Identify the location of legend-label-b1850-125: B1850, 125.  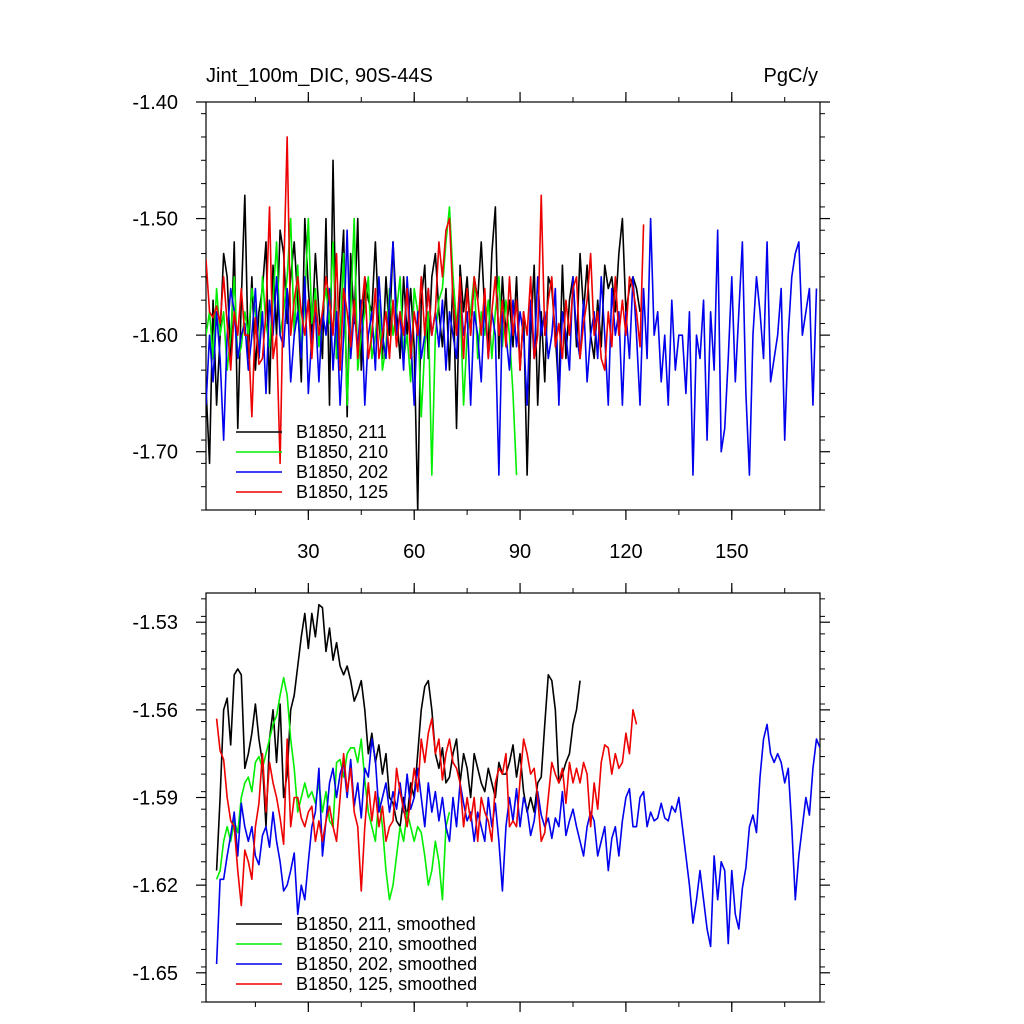
(342, 492).